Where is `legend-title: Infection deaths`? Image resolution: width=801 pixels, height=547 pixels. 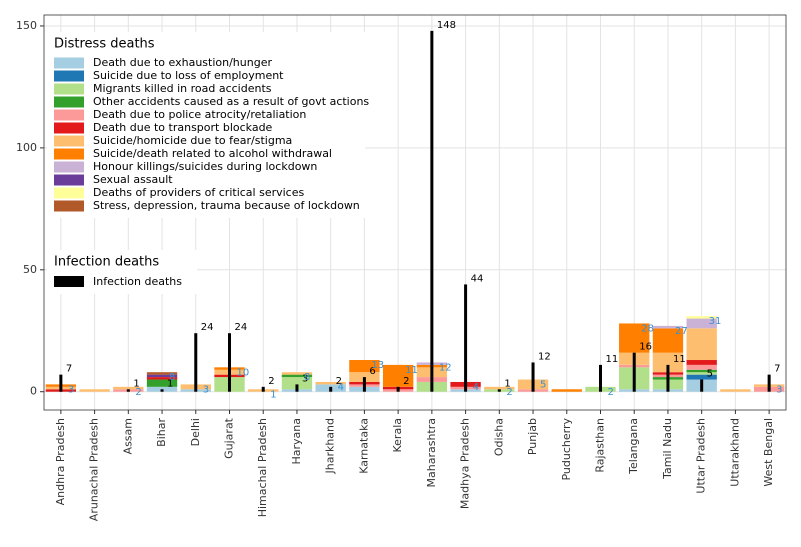
legend-title: Infection deaths is located at coordinates (106, 262).